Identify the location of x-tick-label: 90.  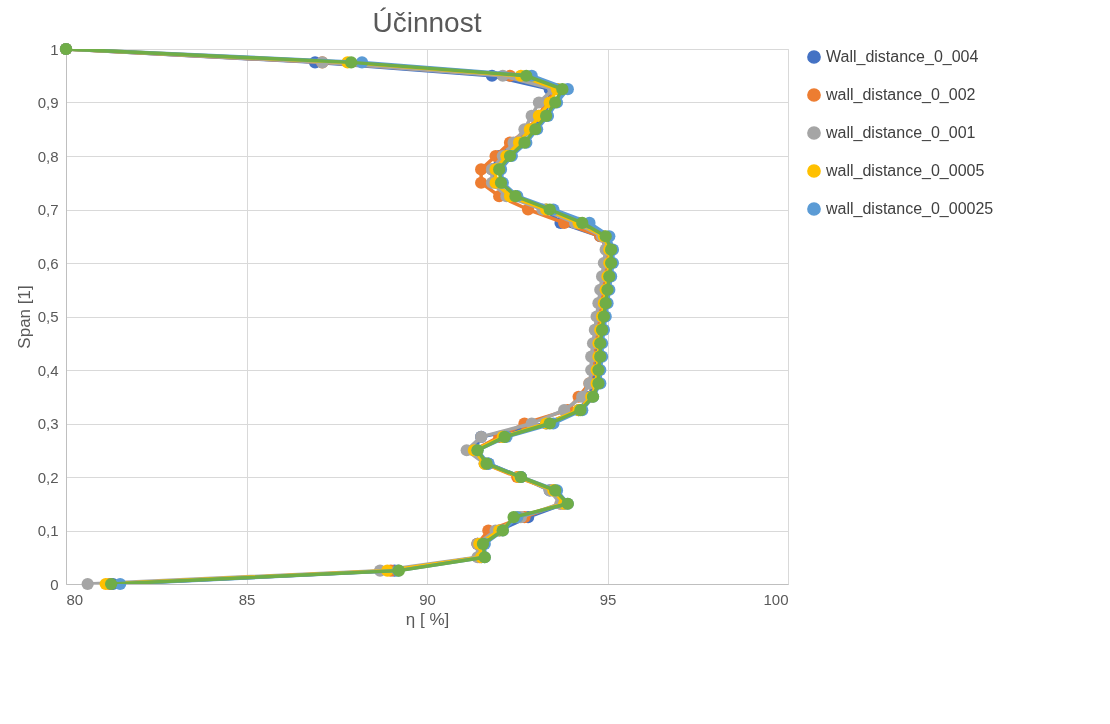
(427, 599).